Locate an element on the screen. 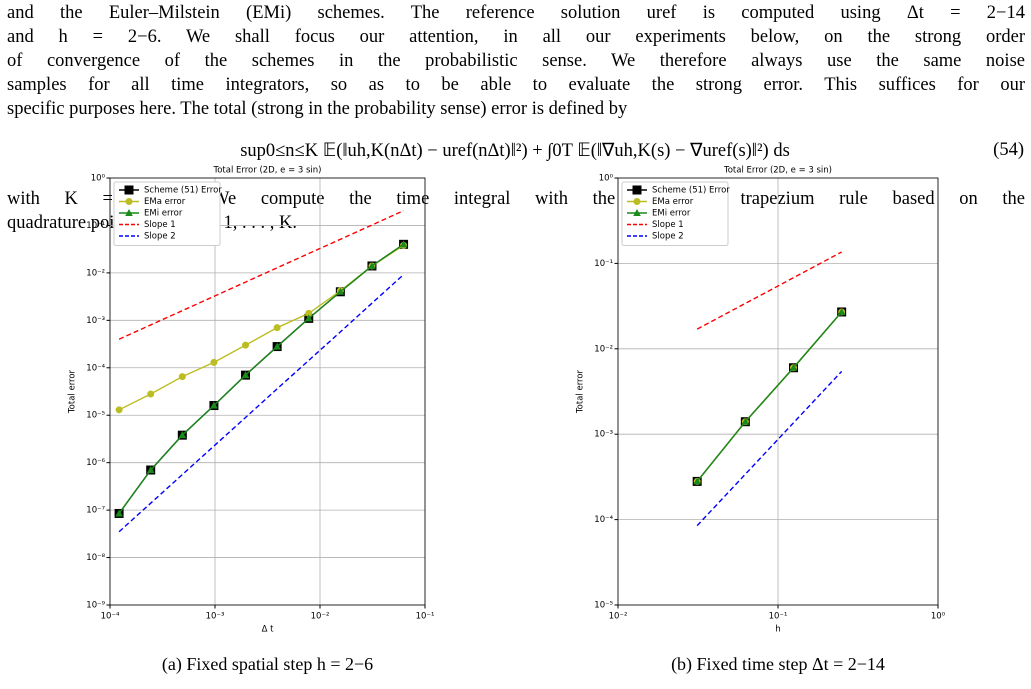 The image size is (1031, 689). y-tick-label: 10⁻⁸ is located at coordinates (95, 558).